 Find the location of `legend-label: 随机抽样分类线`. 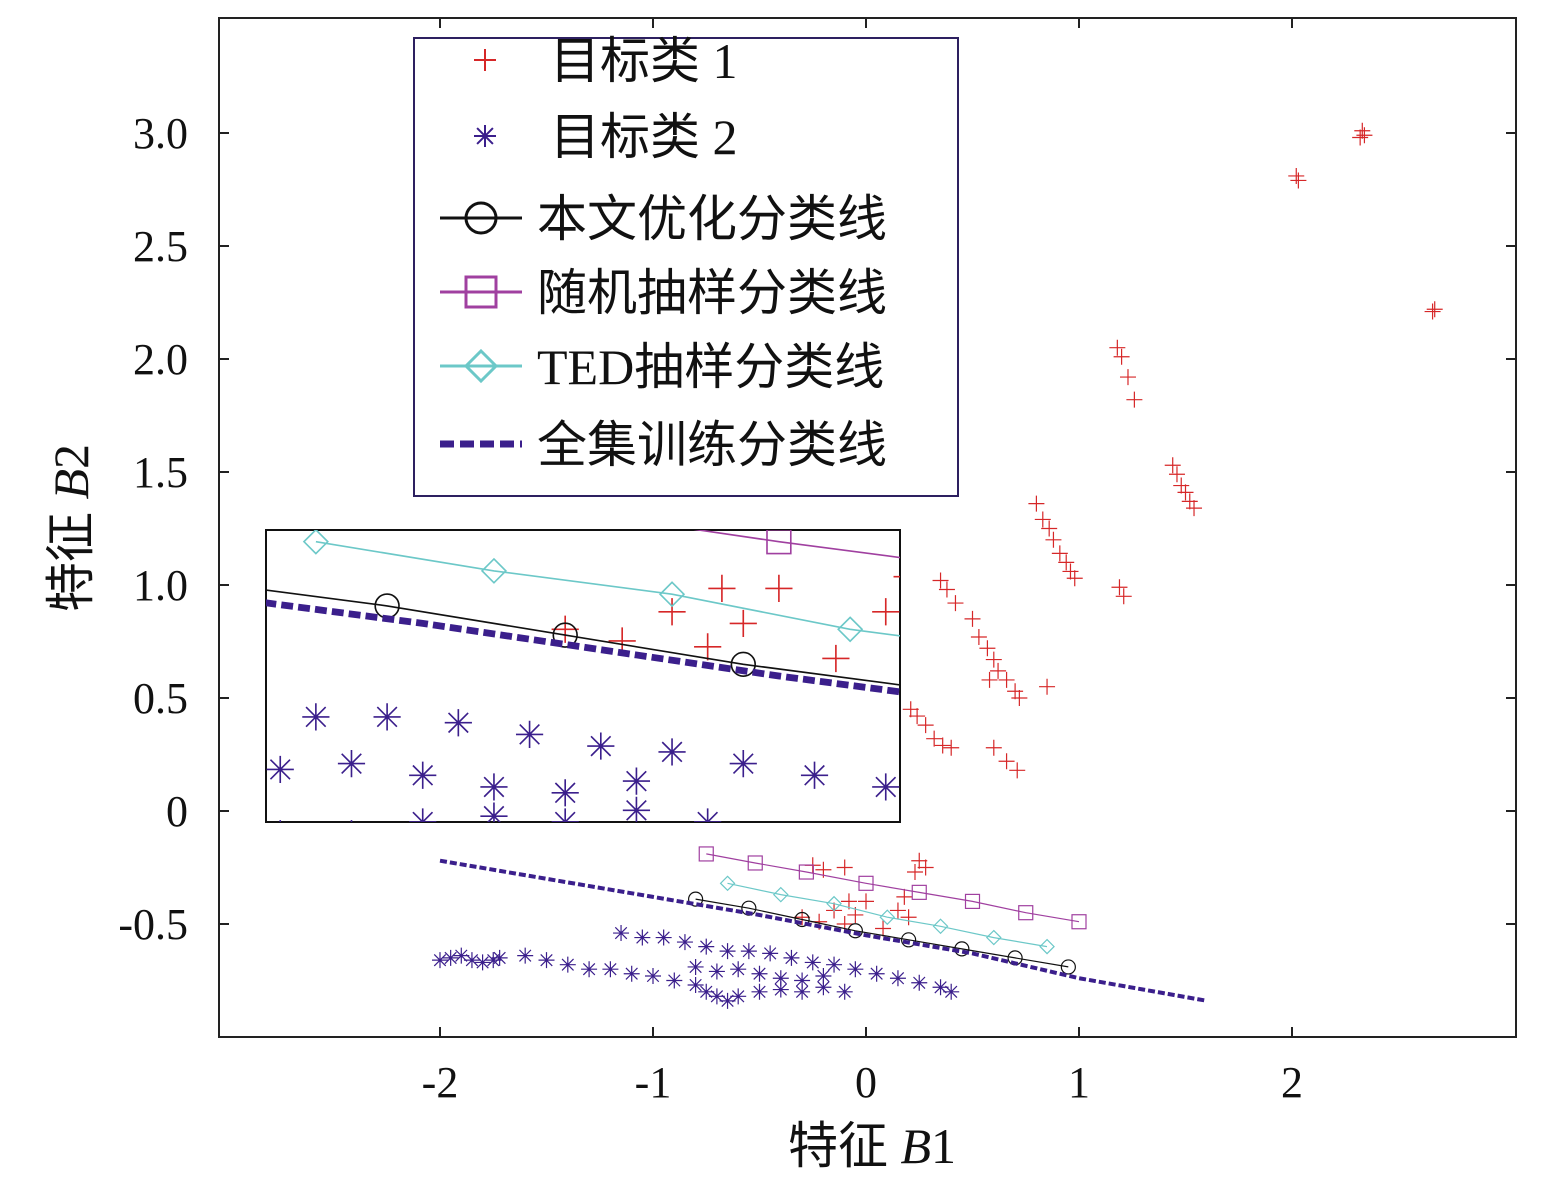

legend-label: 随机抽样分类线 is located at coordinates (712, 293).